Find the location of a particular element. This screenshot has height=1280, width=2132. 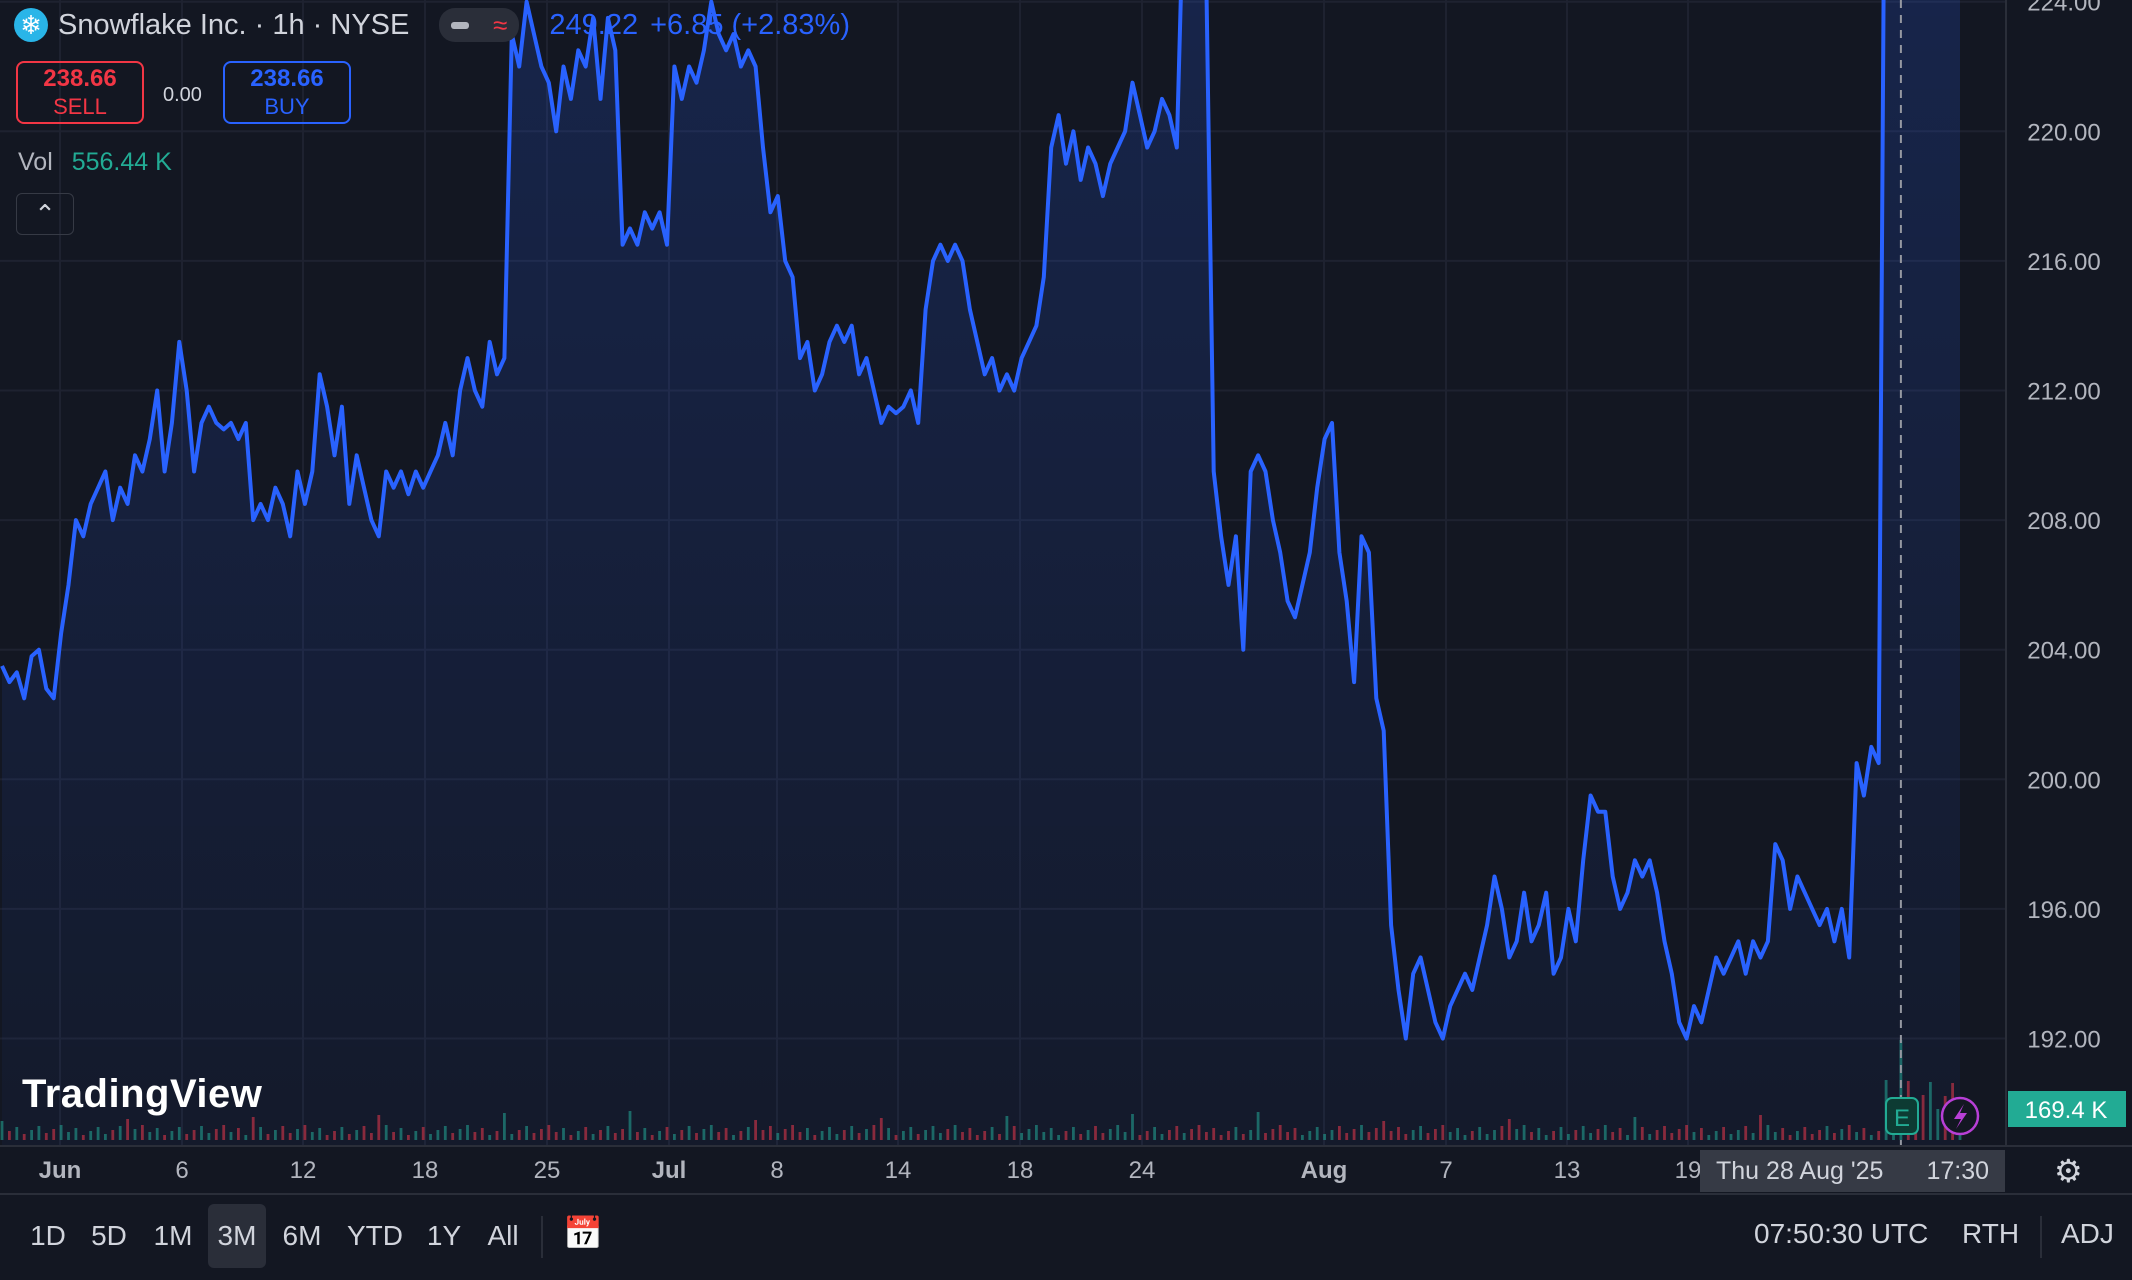

range-5d: 5D is located at coordinates (109, 1235).